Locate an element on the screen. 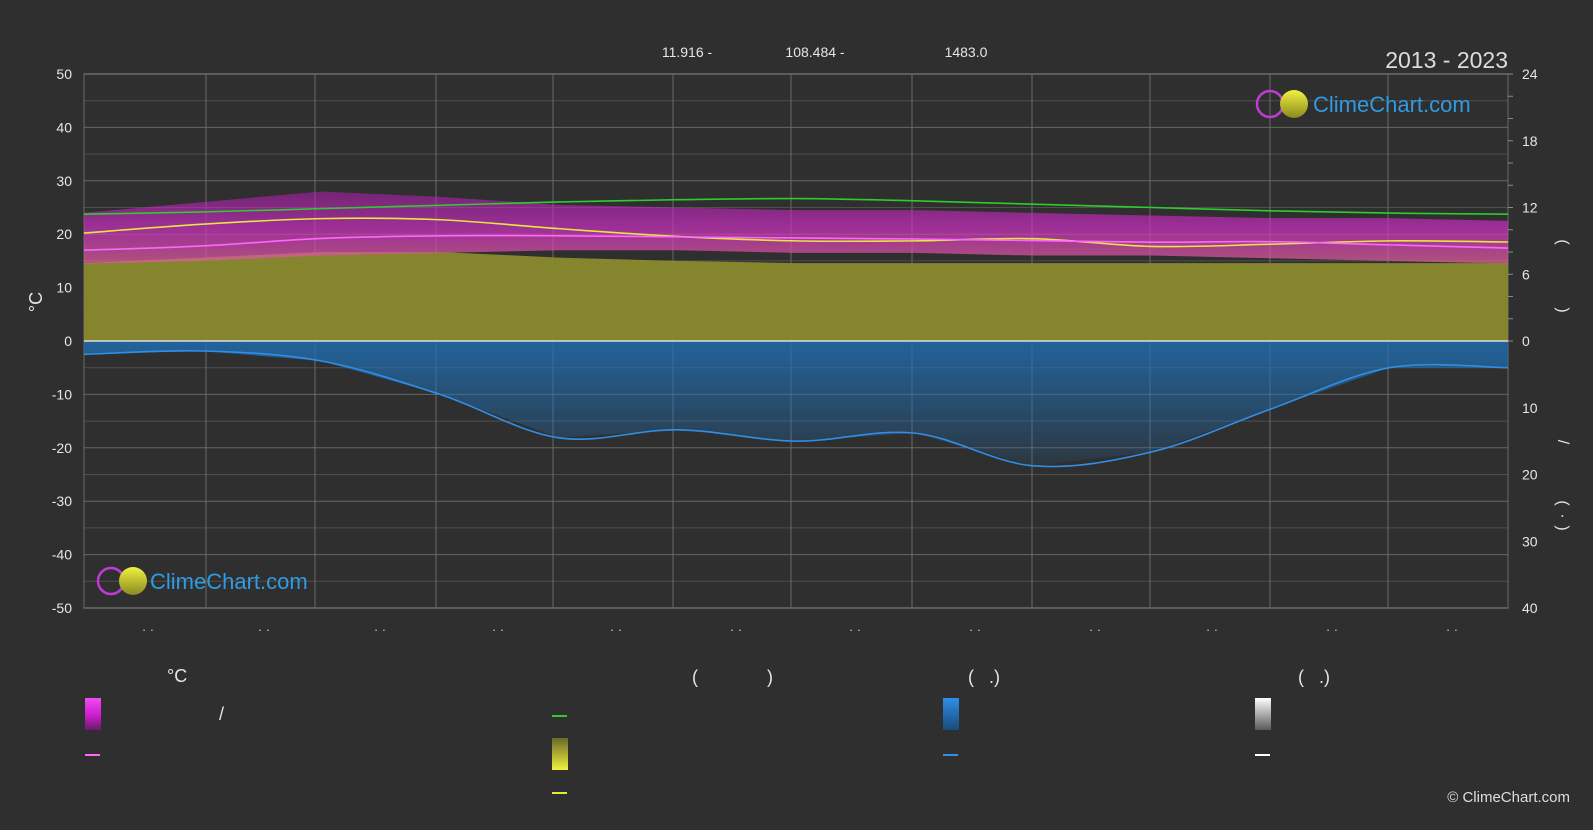  legend-col4-header: ( .) is located at coordinates (1314, 677).